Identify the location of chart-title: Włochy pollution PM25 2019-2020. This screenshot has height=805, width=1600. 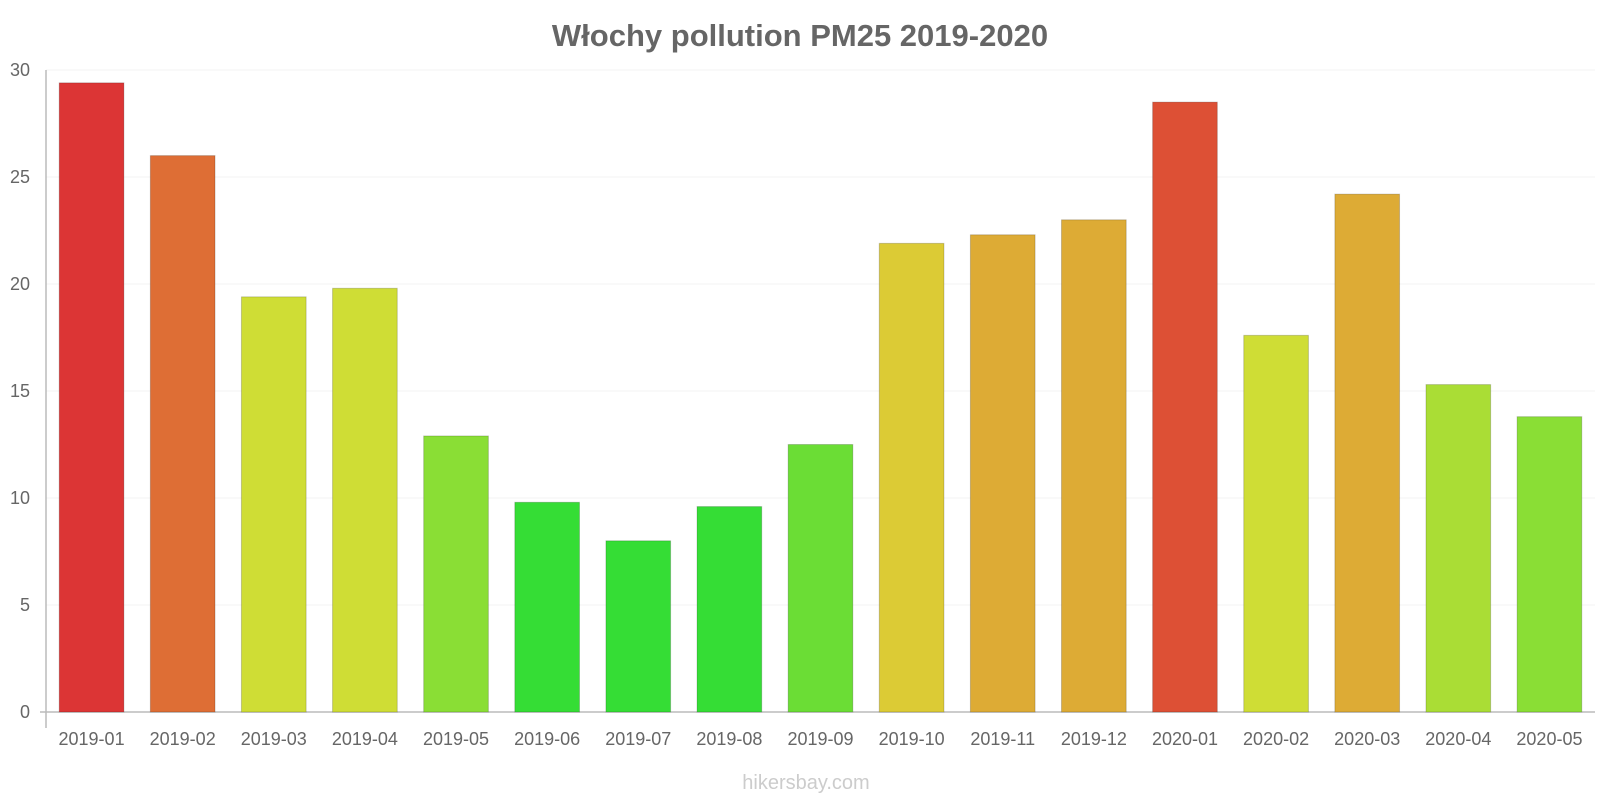
(800, 35).